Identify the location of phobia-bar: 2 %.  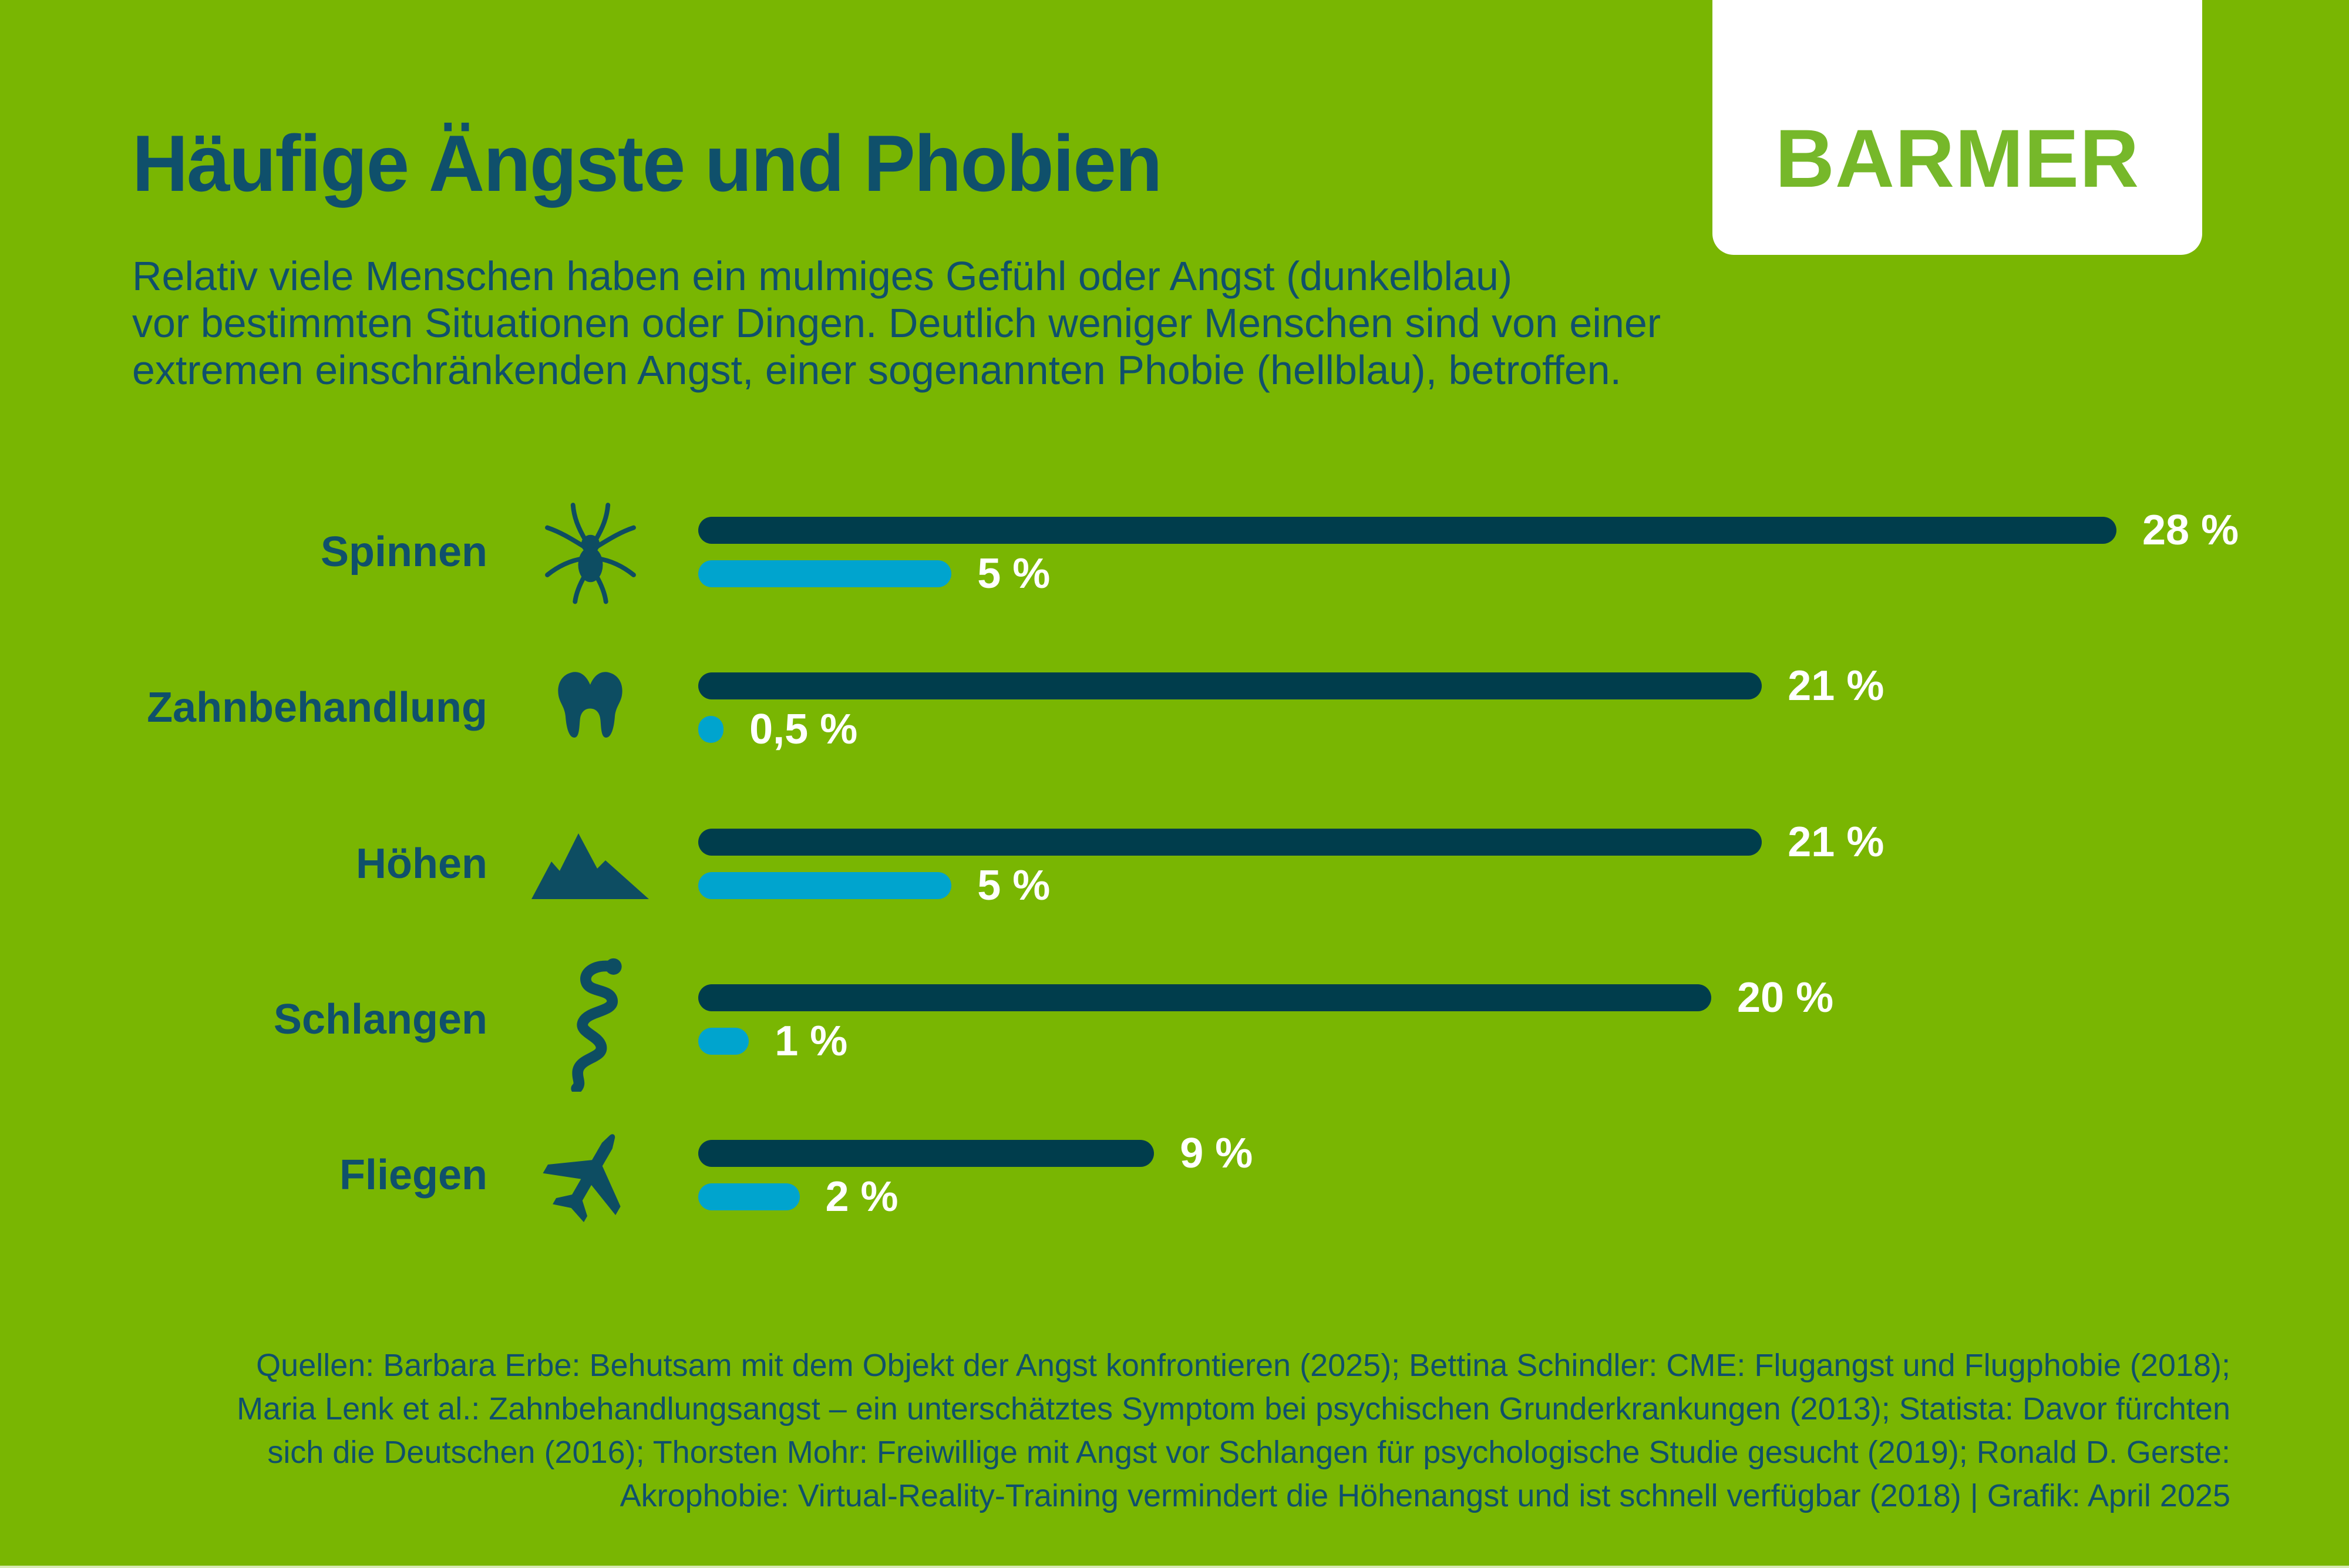
(798, 1196).